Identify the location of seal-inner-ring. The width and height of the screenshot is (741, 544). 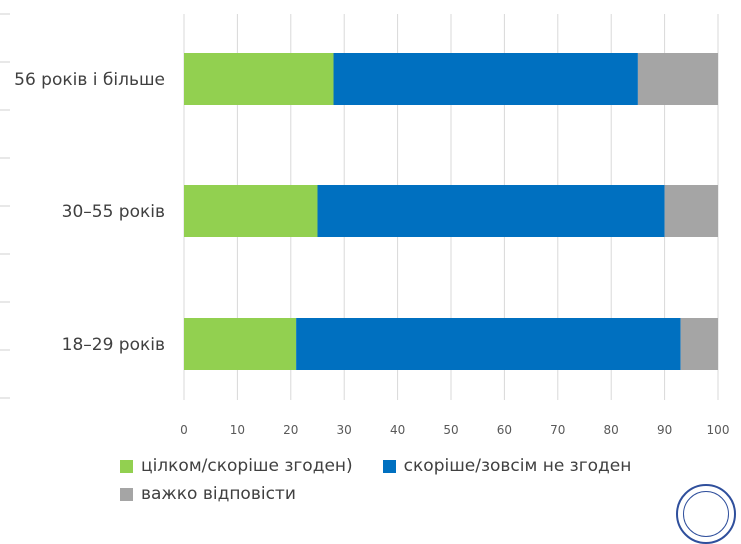
(706, 514).